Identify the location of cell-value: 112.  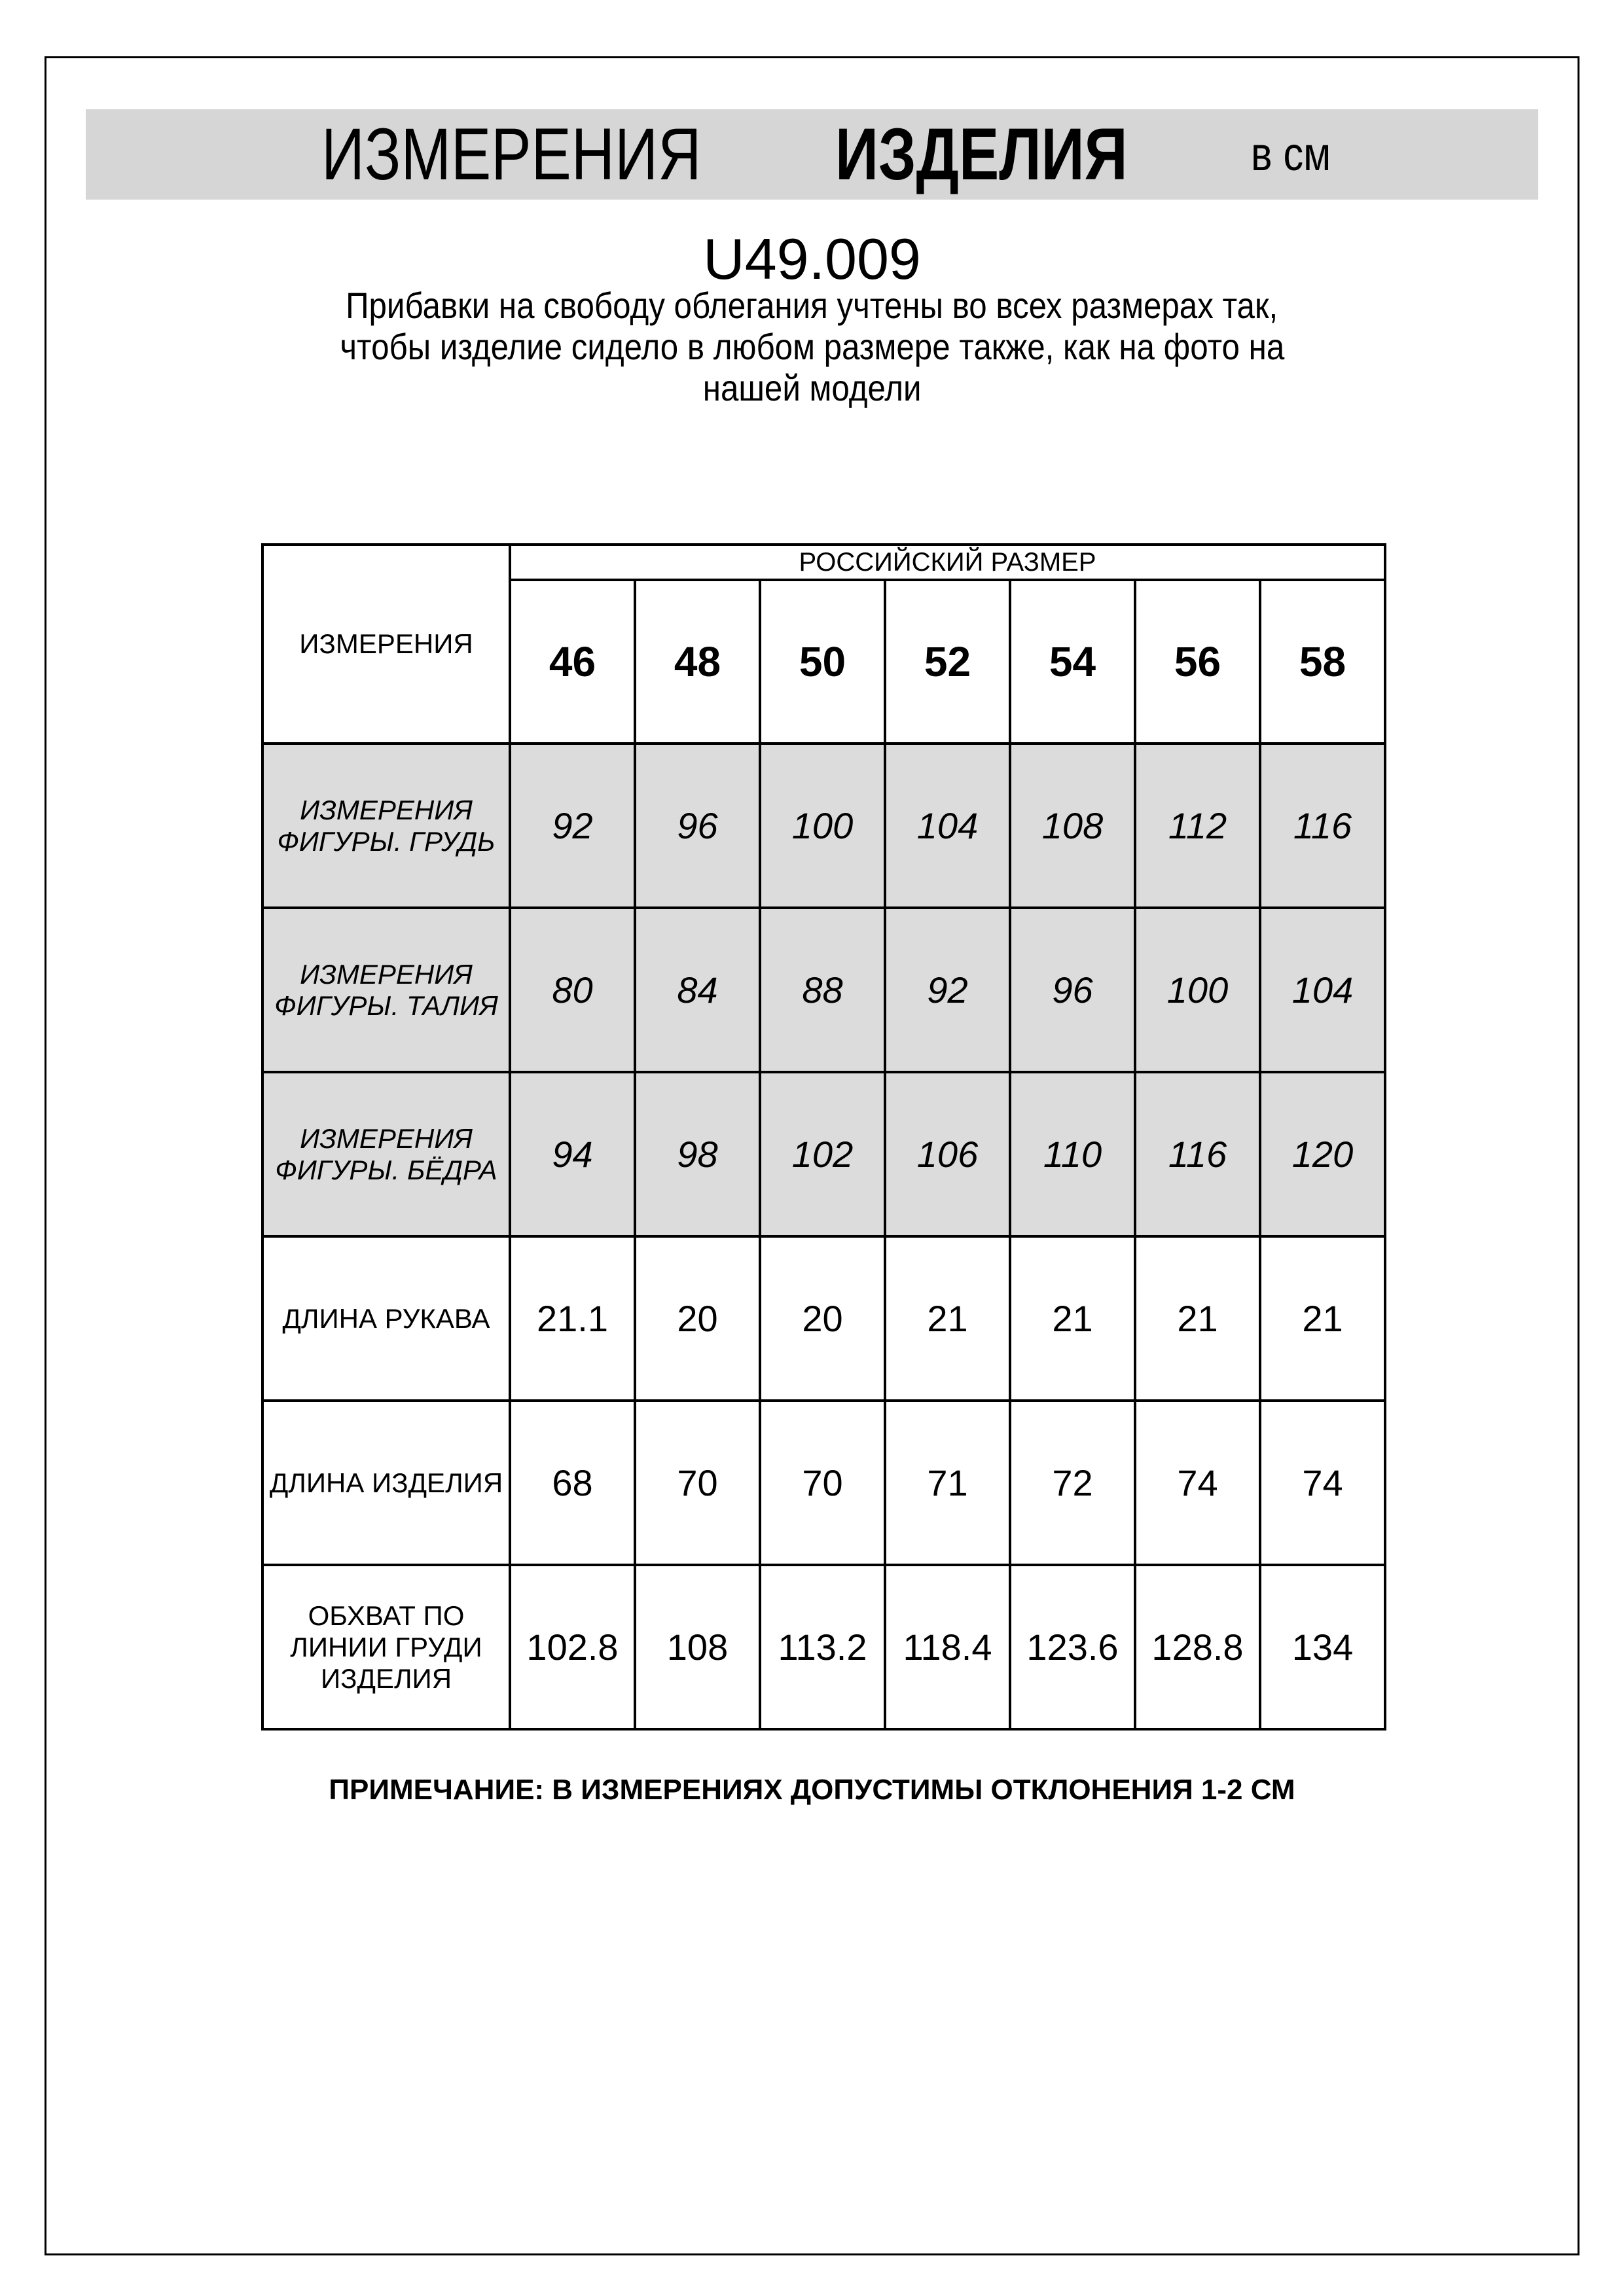
(1197, 825).